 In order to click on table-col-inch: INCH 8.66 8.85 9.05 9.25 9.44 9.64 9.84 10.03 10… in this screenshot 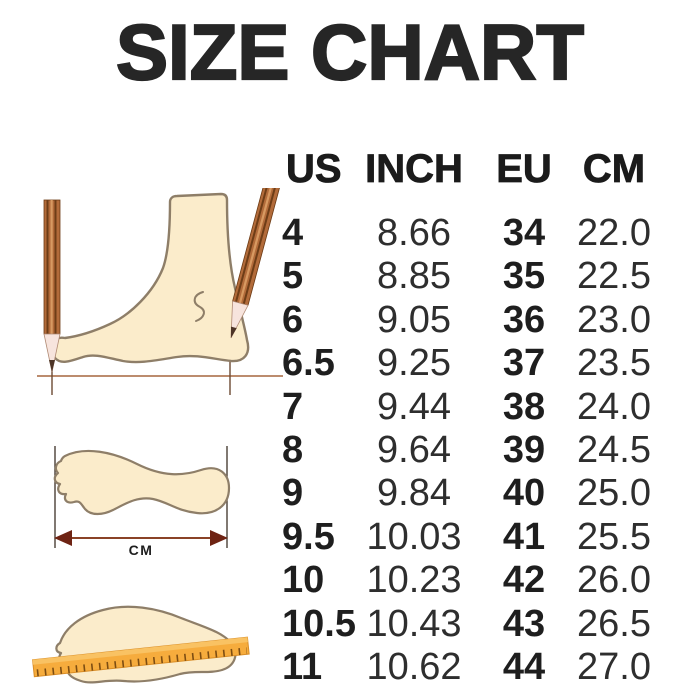, I will do `click(414, 417)`.